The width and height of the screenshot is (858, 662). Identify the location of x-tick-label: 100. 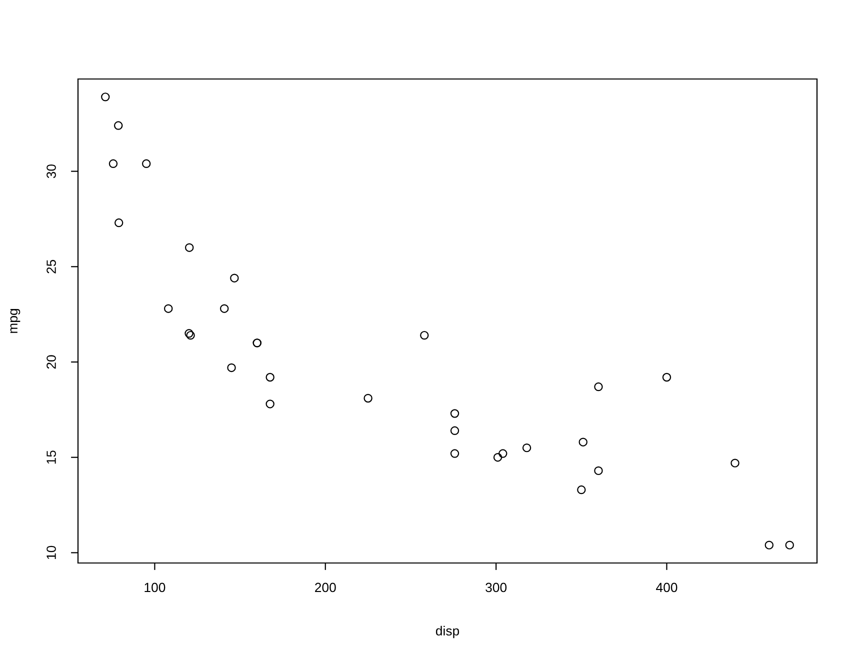
(155, 587).